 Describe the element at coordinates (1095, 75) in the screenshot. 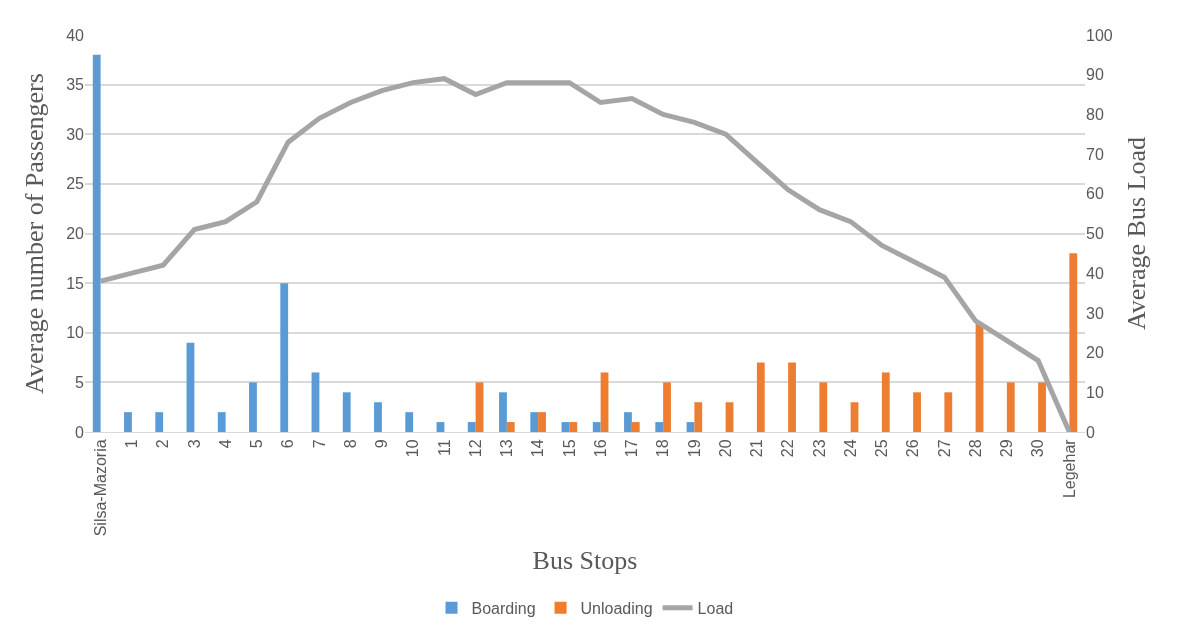

I see `y2-tick-label: 90` at that location.